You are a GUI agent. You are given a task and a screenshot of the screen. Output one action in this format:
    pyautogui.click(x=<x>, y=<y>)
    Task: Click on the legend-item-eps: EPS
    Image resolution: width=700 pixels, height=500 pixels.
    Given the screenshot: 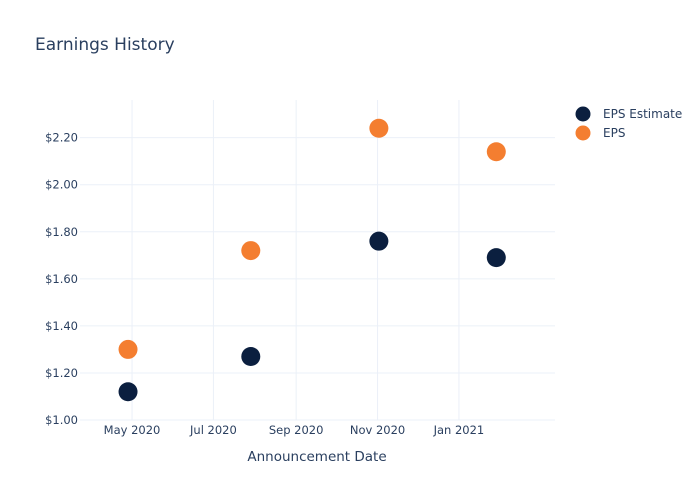 What is the action you would take?
    pyautogui.click(x=600, y=133)
    